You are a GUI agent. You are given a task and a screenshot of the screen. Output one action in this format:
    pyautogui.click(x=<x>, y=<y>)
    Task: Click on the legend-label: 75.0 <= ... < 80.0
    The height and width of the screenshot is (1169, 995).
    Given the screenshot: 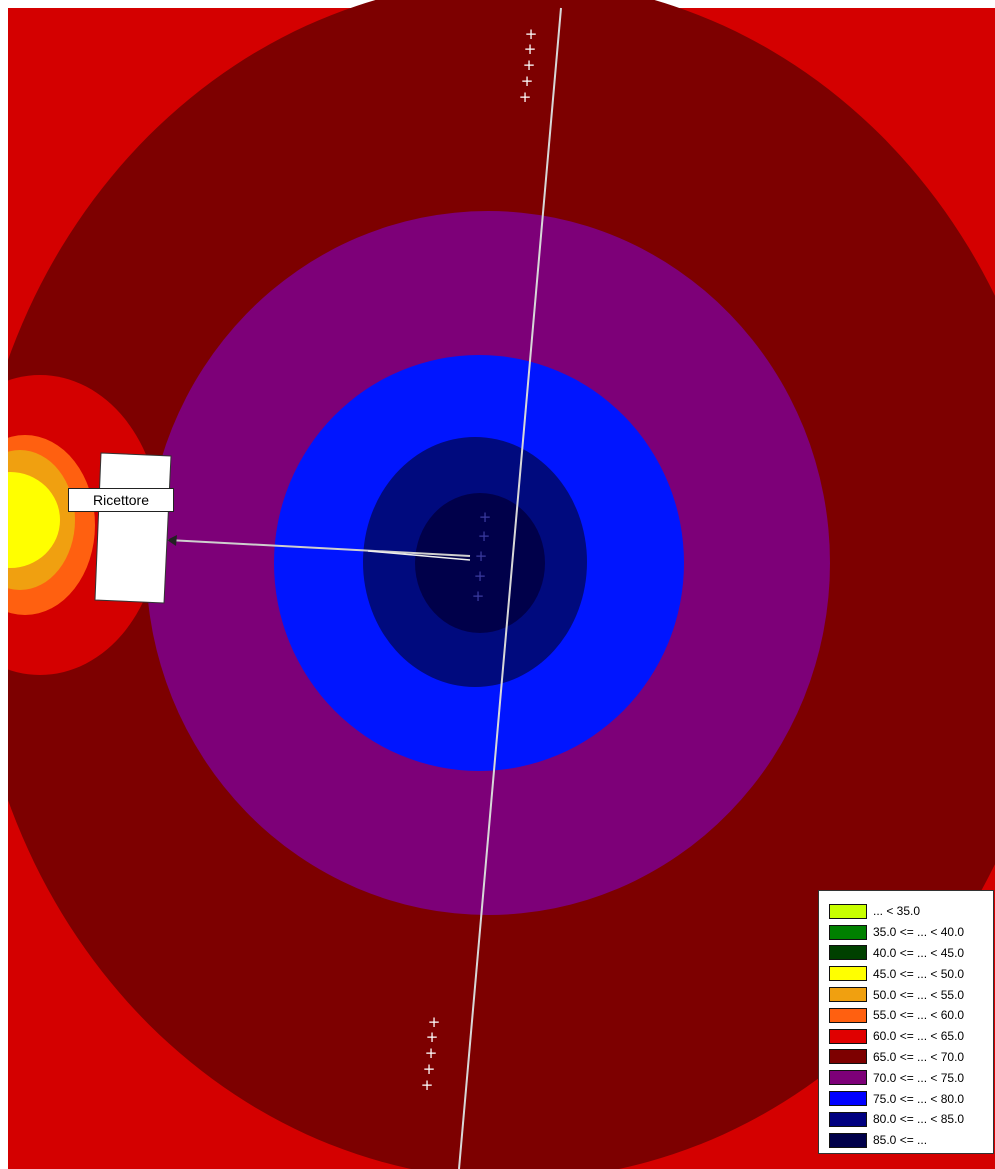 What is the action you would take?
    pyautogui.click(x=919, y=1098)
    